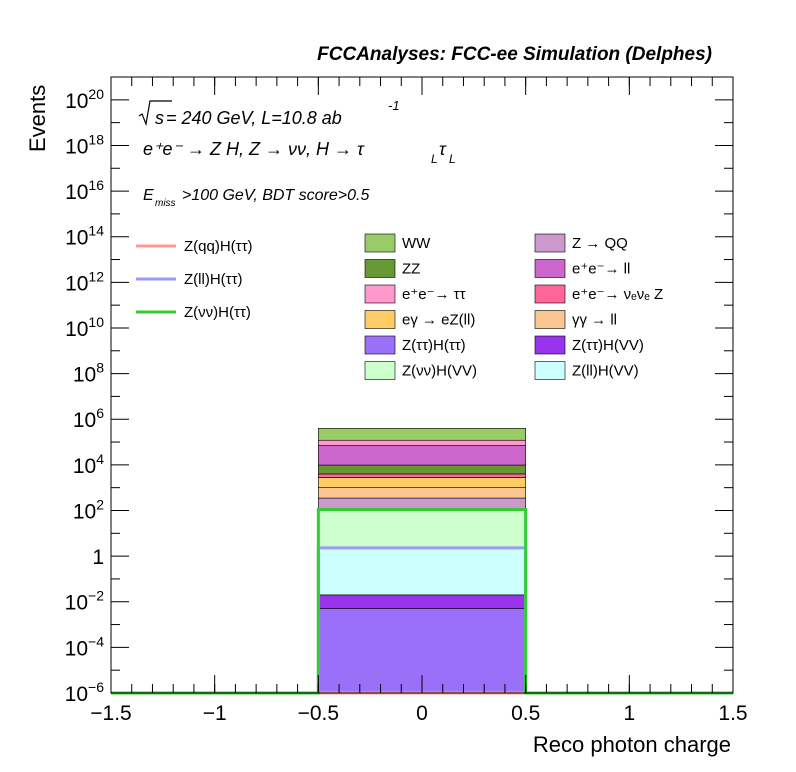  I want to click on annotation-cuts-E: E, so click(148, 195).